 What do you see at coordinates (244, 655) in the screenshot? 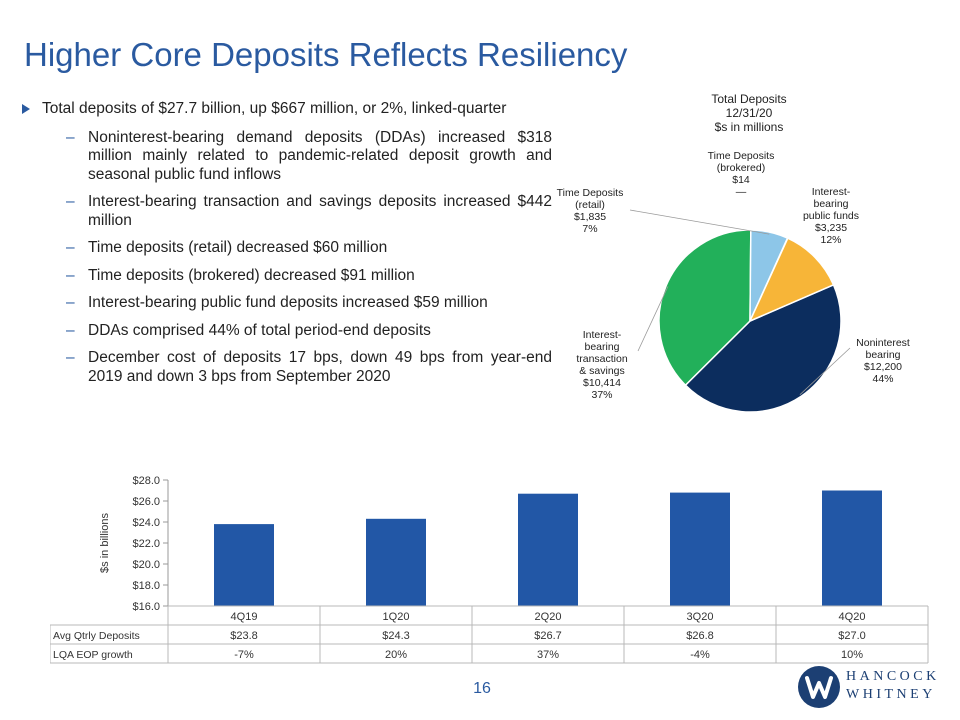
I see `table-cell: -7%` at bounding box center [244, 655].